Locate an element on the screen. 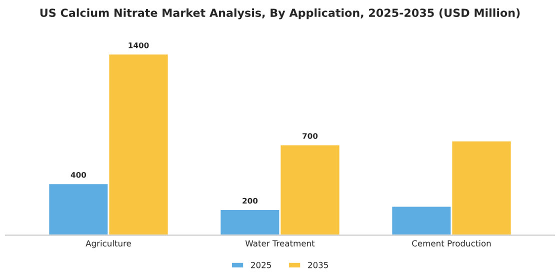 The image size is (560, 280). x-tick-label: Cement Production is located at coordinates (451, 243).